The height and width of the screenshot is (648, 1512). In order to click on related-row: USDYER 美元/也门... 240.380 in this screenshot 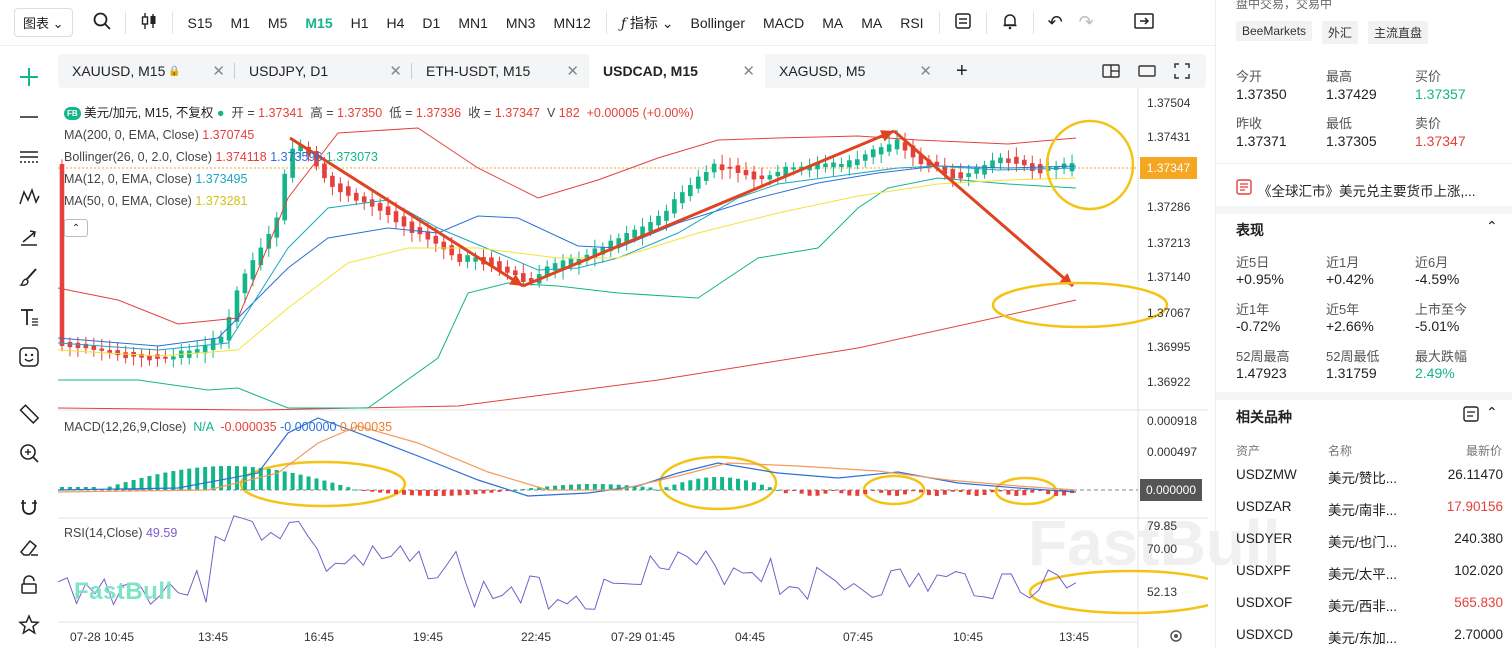, I will do `click(1364, 542)`.